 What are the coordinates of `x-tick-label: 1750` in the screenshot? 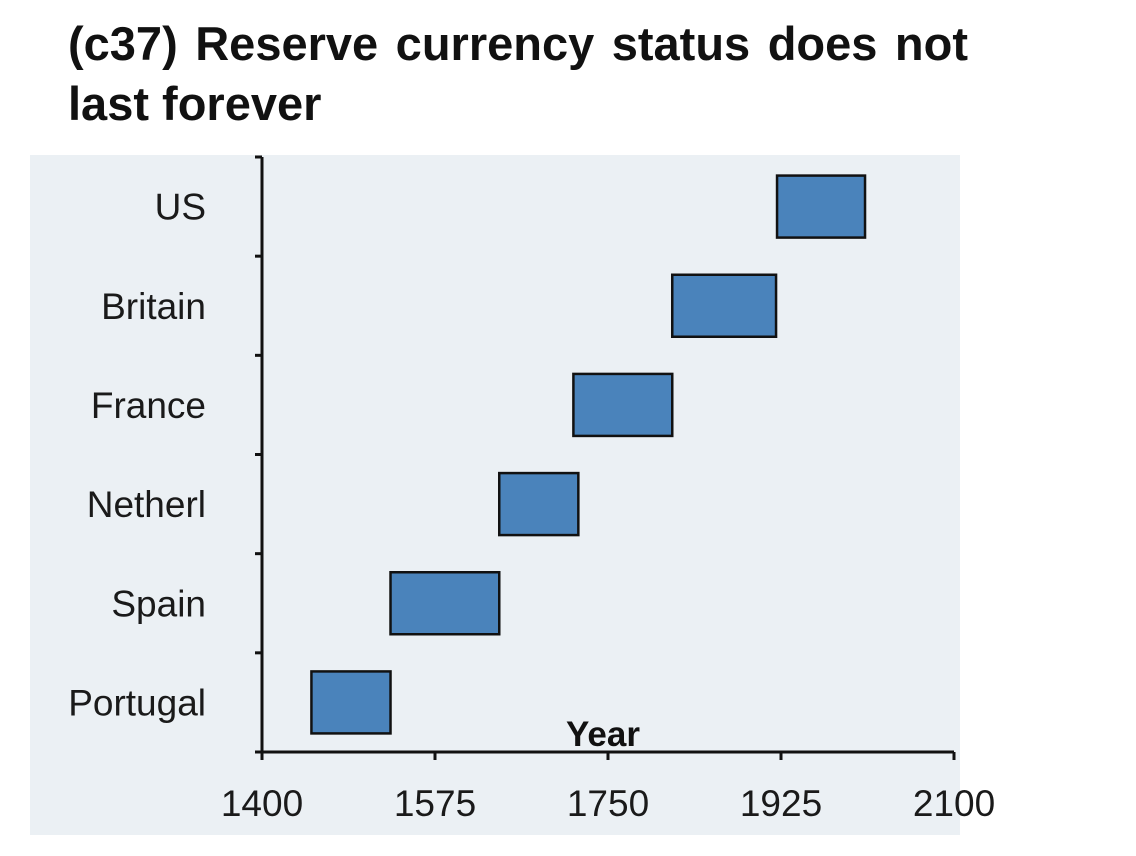 It's located at (608, 803).